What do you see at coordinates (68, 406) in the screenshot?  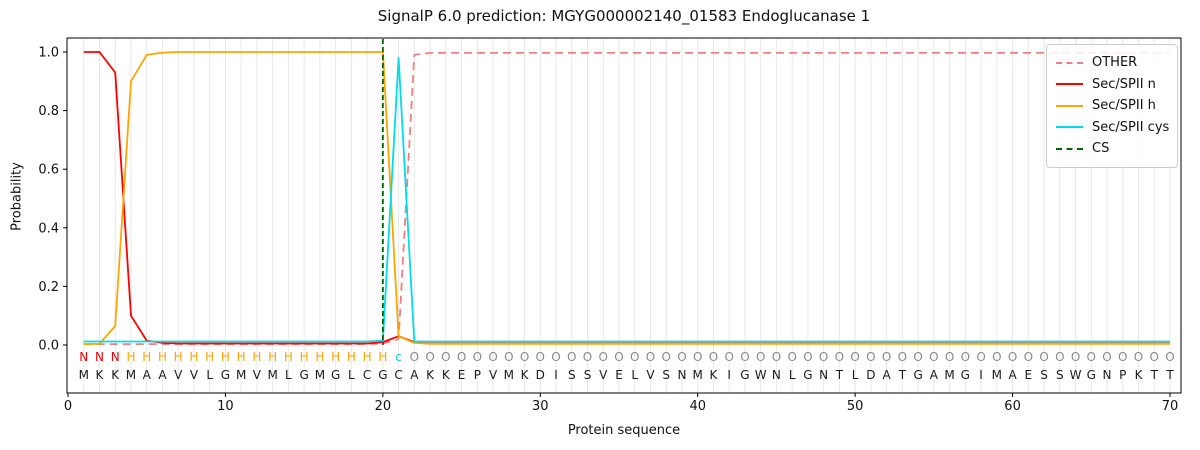 I see `x-tick-label: 0` at bounding box center [68, 406].